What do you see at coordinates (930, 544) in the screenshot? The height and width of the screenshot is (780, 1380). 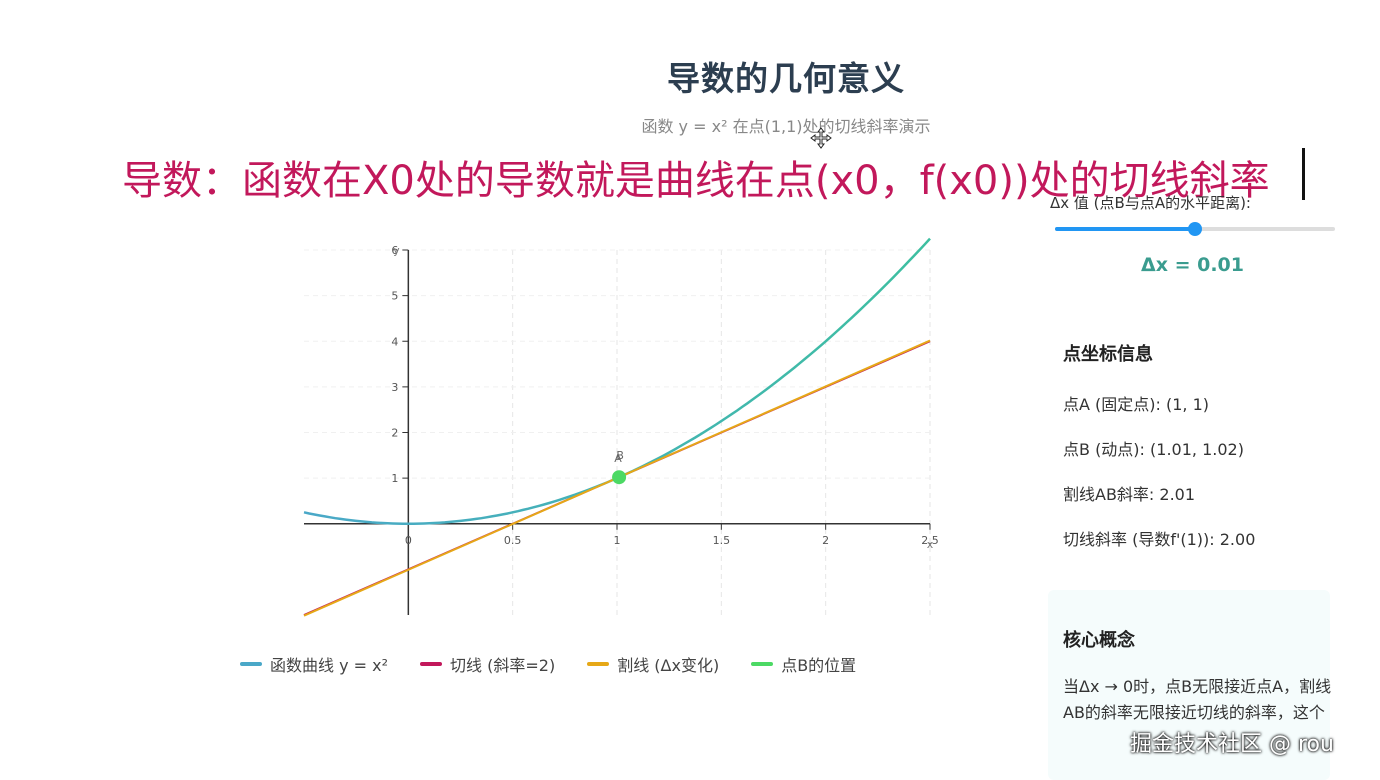 I see `x-axis-label: x` at bounding box center [930, 544].